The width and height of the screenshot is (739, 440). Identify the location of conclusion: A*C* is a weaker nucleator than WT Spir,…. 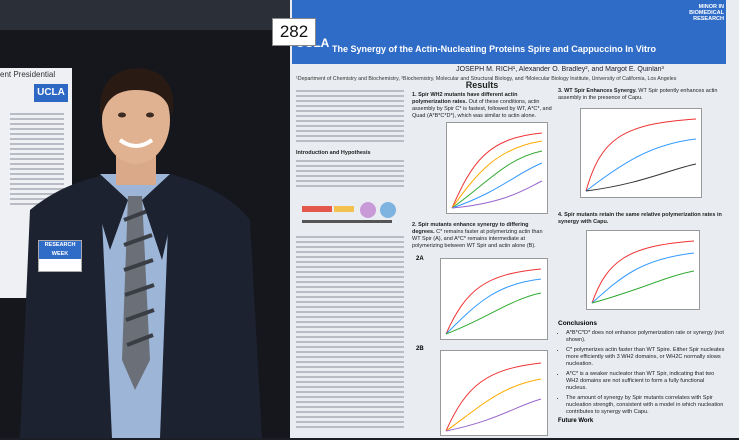
(646, 381).